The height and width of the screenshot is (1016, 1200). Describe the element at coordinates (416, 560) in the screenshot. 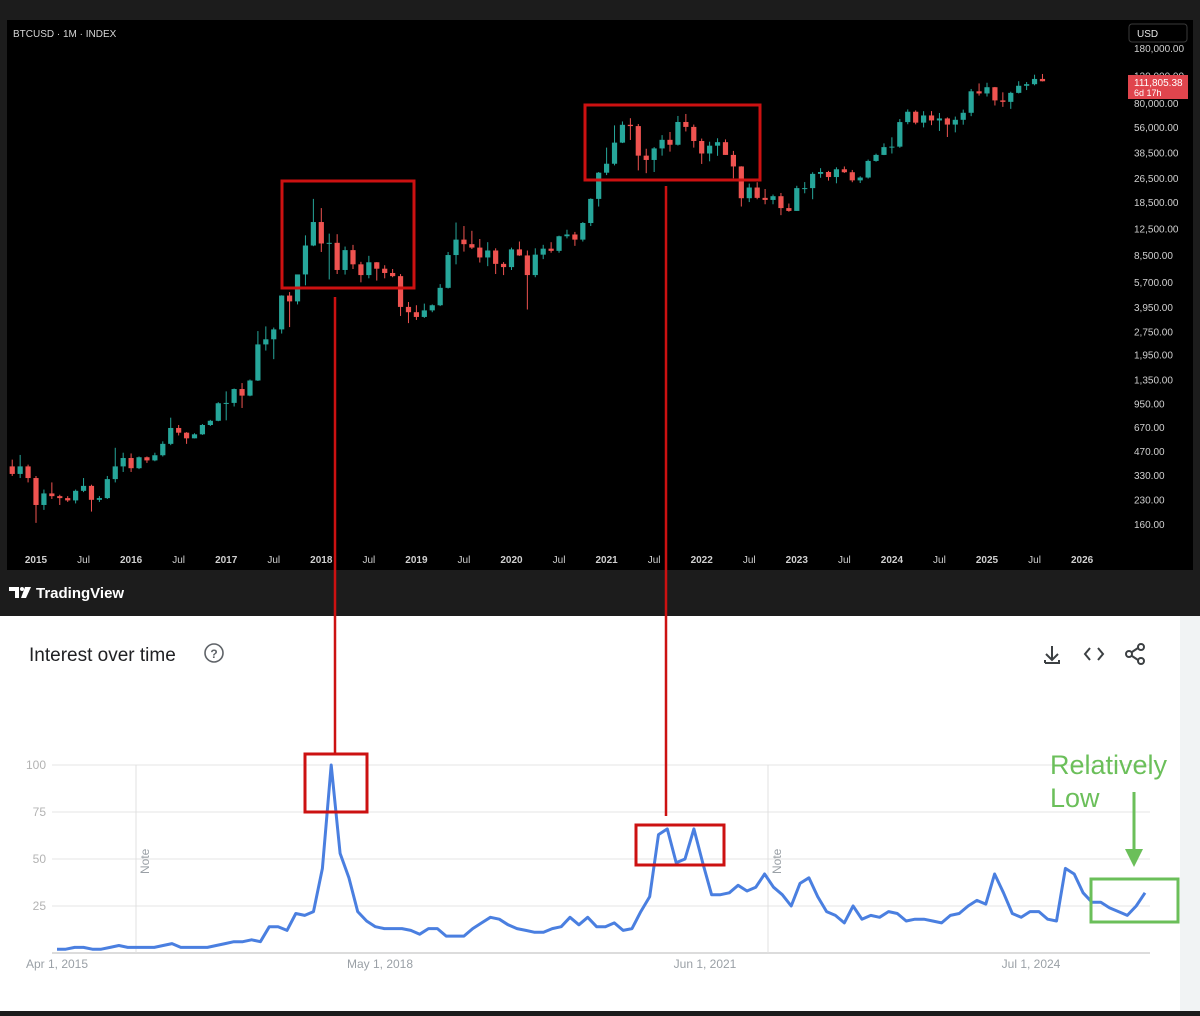

I see `time-tick-label: 2019` at that location.